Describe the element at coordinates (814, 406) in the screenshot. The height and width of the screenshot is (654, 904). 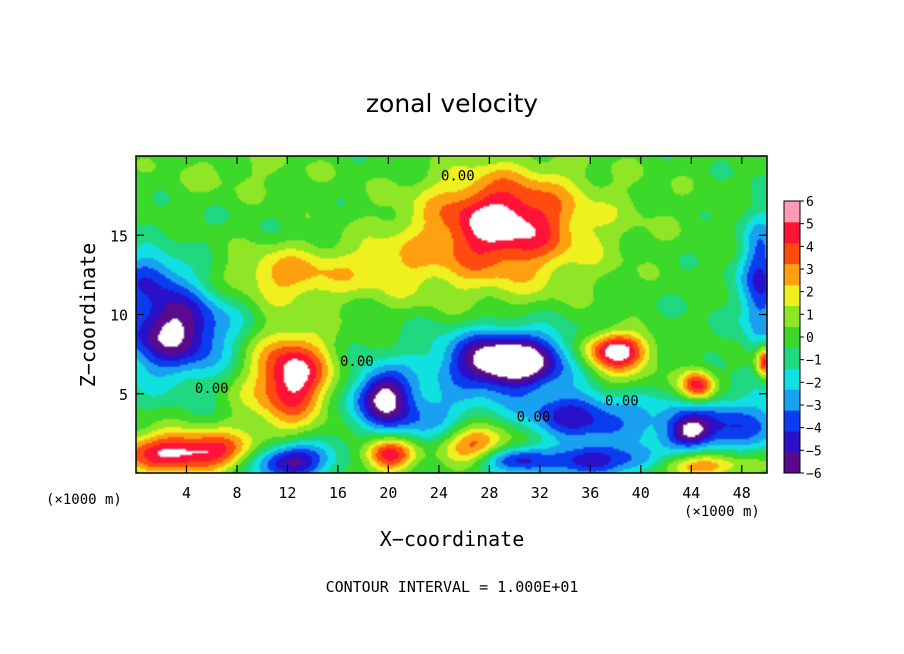
I see `colorbar-tick-label: −3` at that location.